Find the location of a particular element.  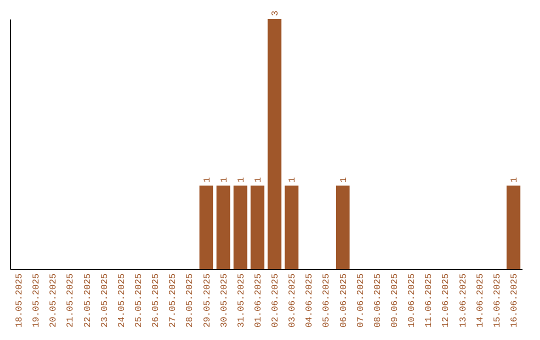

x-tick-label: 07.06.2025 is located at coordinates (361, 301).